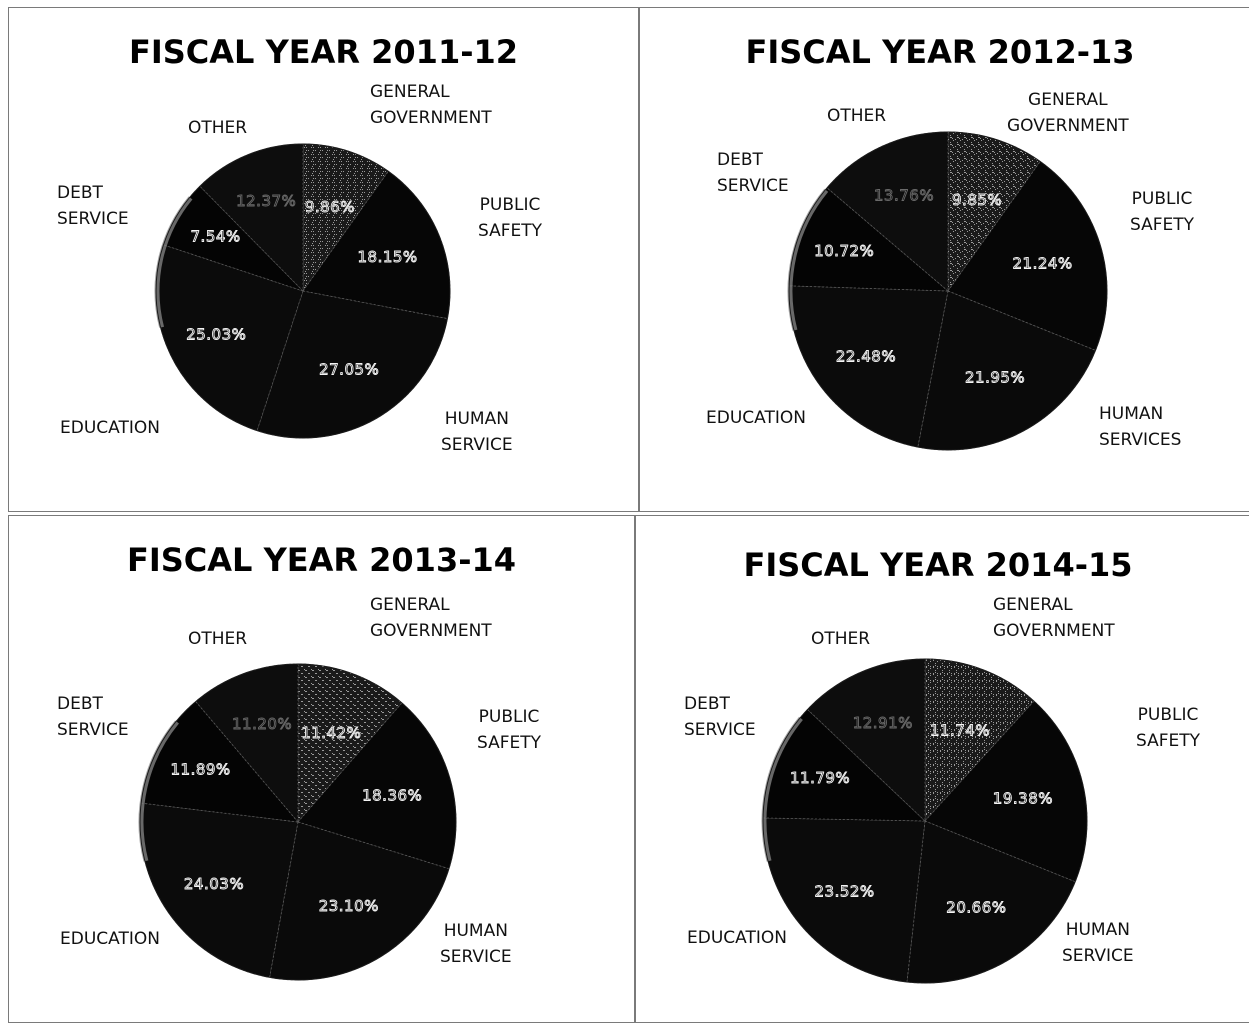 Image resolution: width=1249 pixels, height=1023 pixels. Describe the element at coordinates (387, 257) in the screenshot. I see `pct-label-public-safety: 18.15%` at that location.